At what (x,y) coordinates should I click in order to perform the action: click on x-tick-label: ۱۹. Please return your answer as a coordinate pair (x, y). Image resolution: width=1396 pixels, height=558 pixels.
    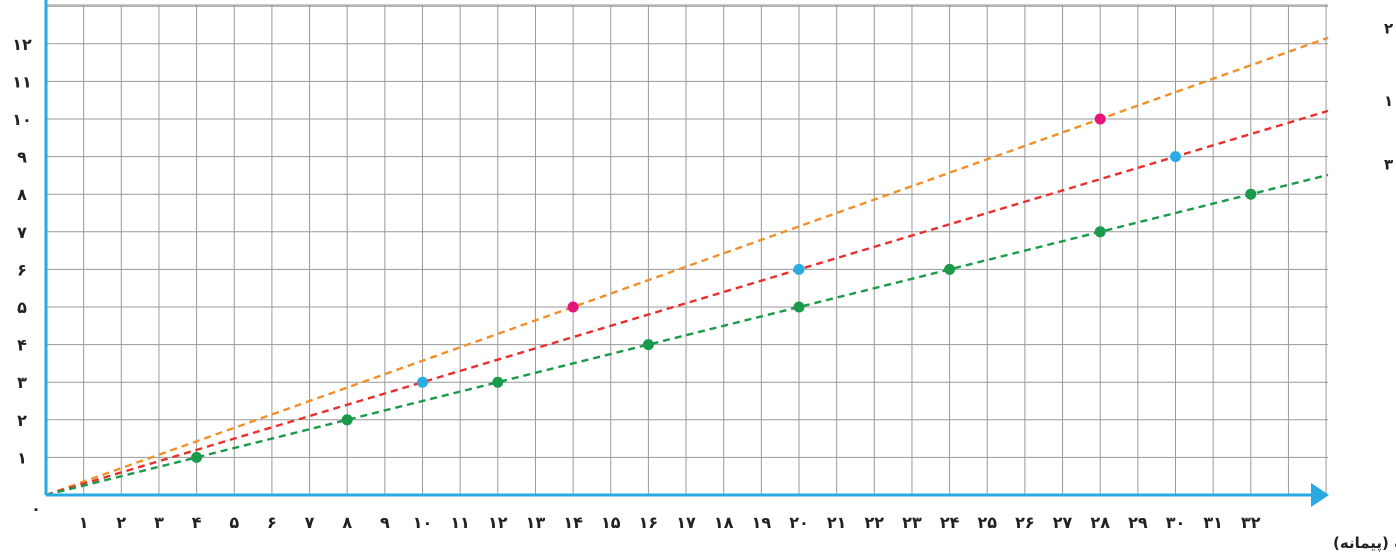
    Looking at the image, I should click on (762, 522).